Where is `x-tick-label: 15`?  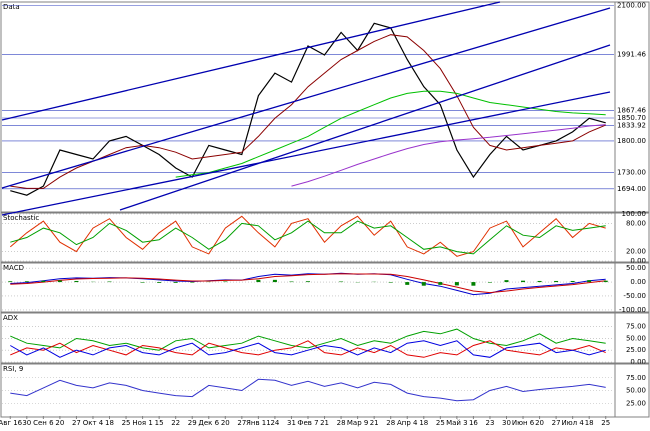 x-tick-label: 15 is located at coordinates (159, 423).